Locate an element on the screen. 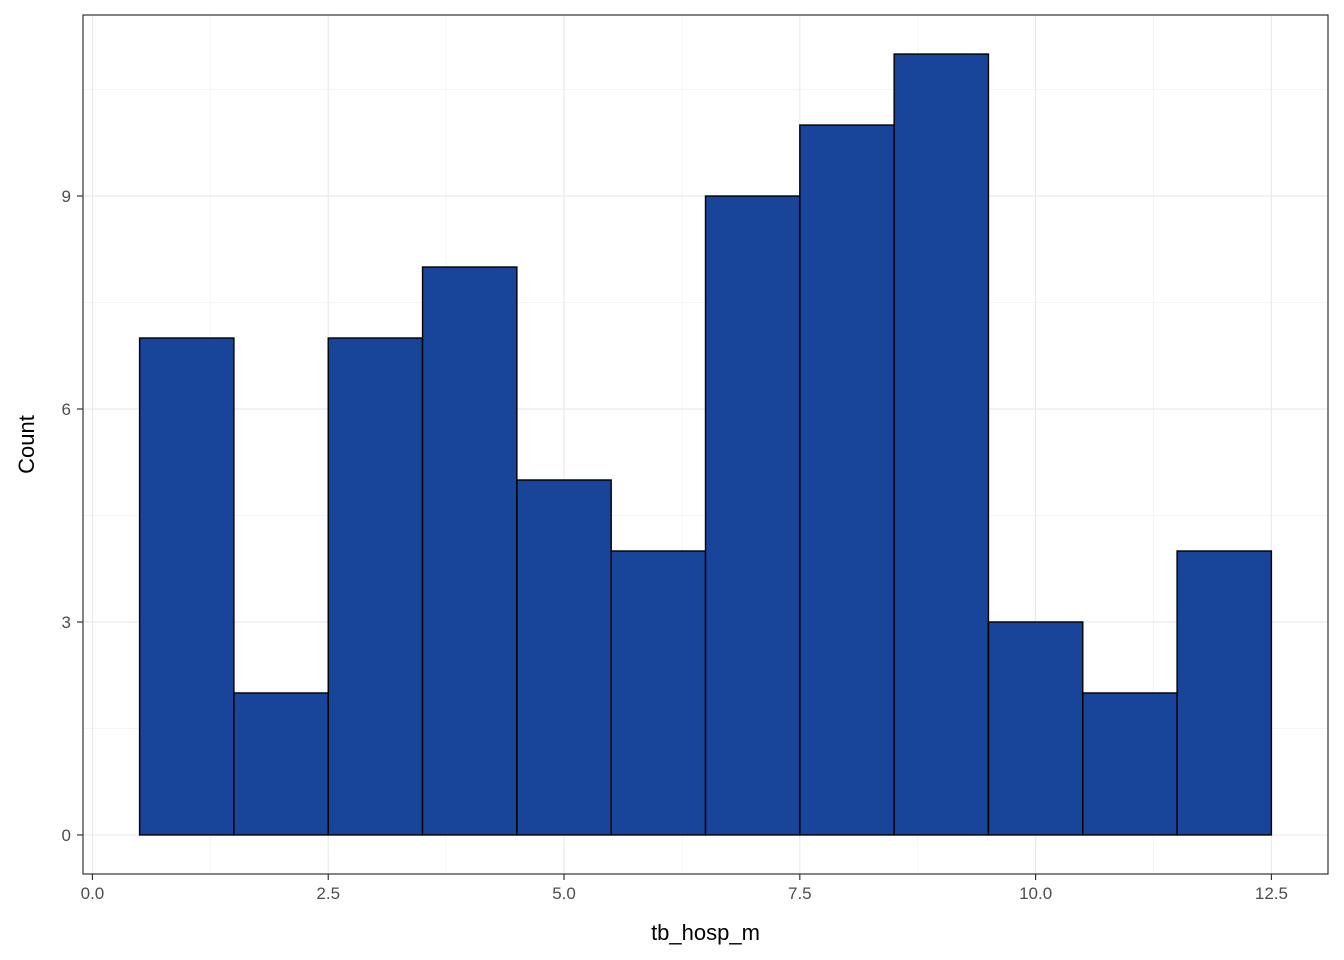  y-tick-label: 0 is located at coordinates (66, 835).